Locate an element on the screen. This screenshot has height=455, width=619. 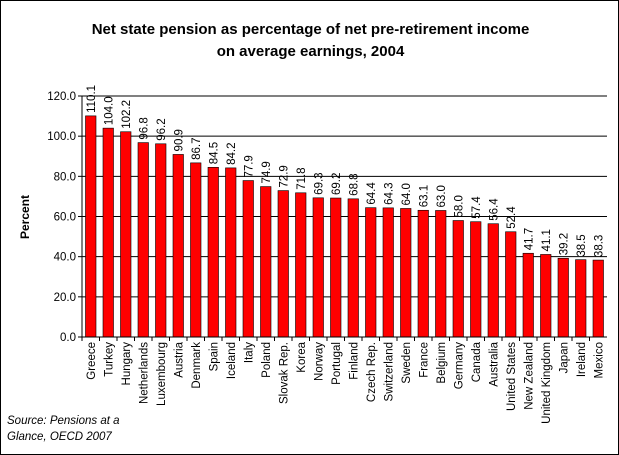
x-tick-label: Poland is located at coordinates (267, 360).